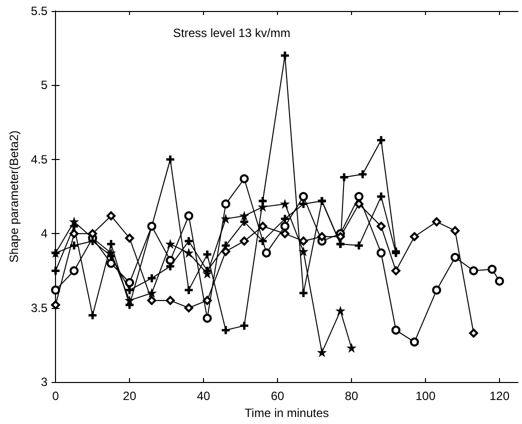 Image resolution: width=522 pixels, height=424 pixels. What do you see at coordinates (39, 307) in the screenshot?
I see `y-tick-label: 3.5` at bounding box center [39, 307].